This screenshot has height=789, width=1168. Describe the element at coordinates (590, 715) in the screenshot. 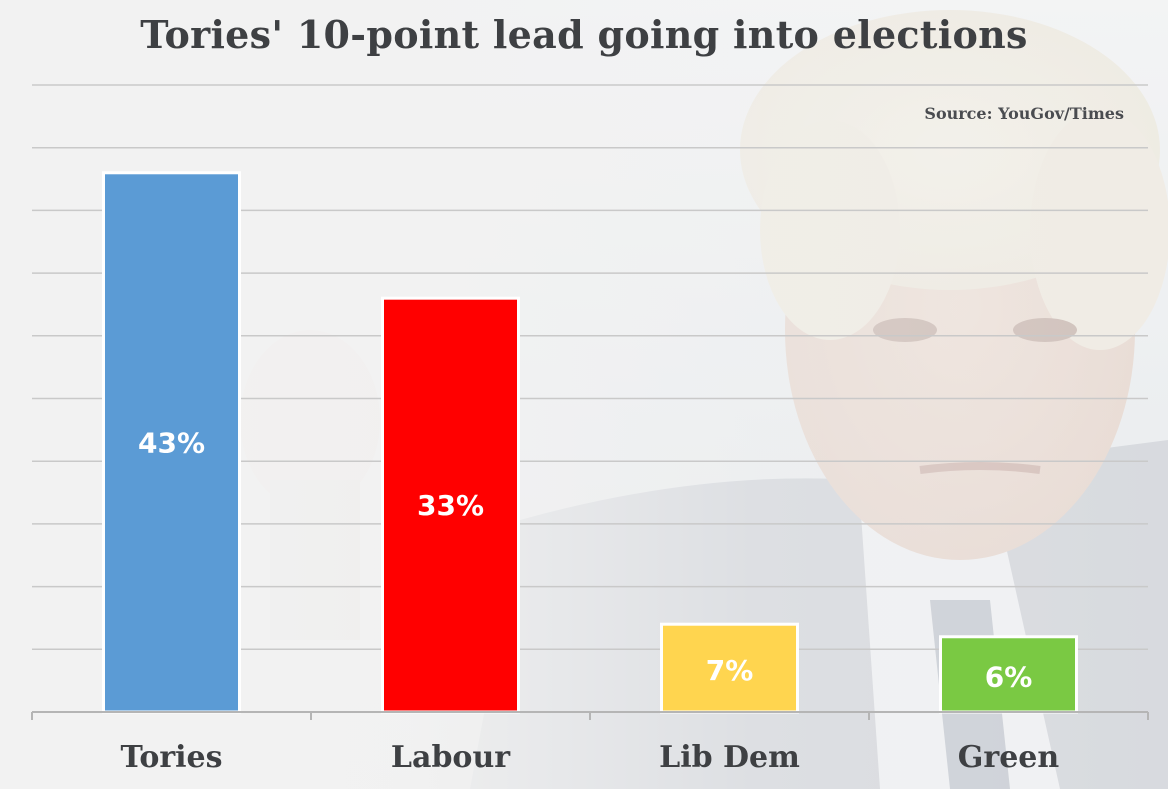

I see `x-axis` at that location.